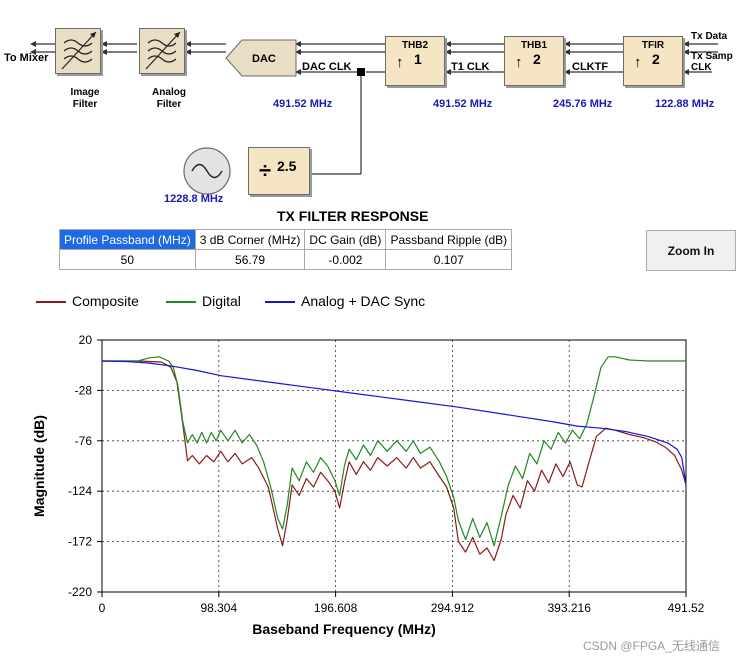  I want to click on series-line-analog, so click(394, 422).